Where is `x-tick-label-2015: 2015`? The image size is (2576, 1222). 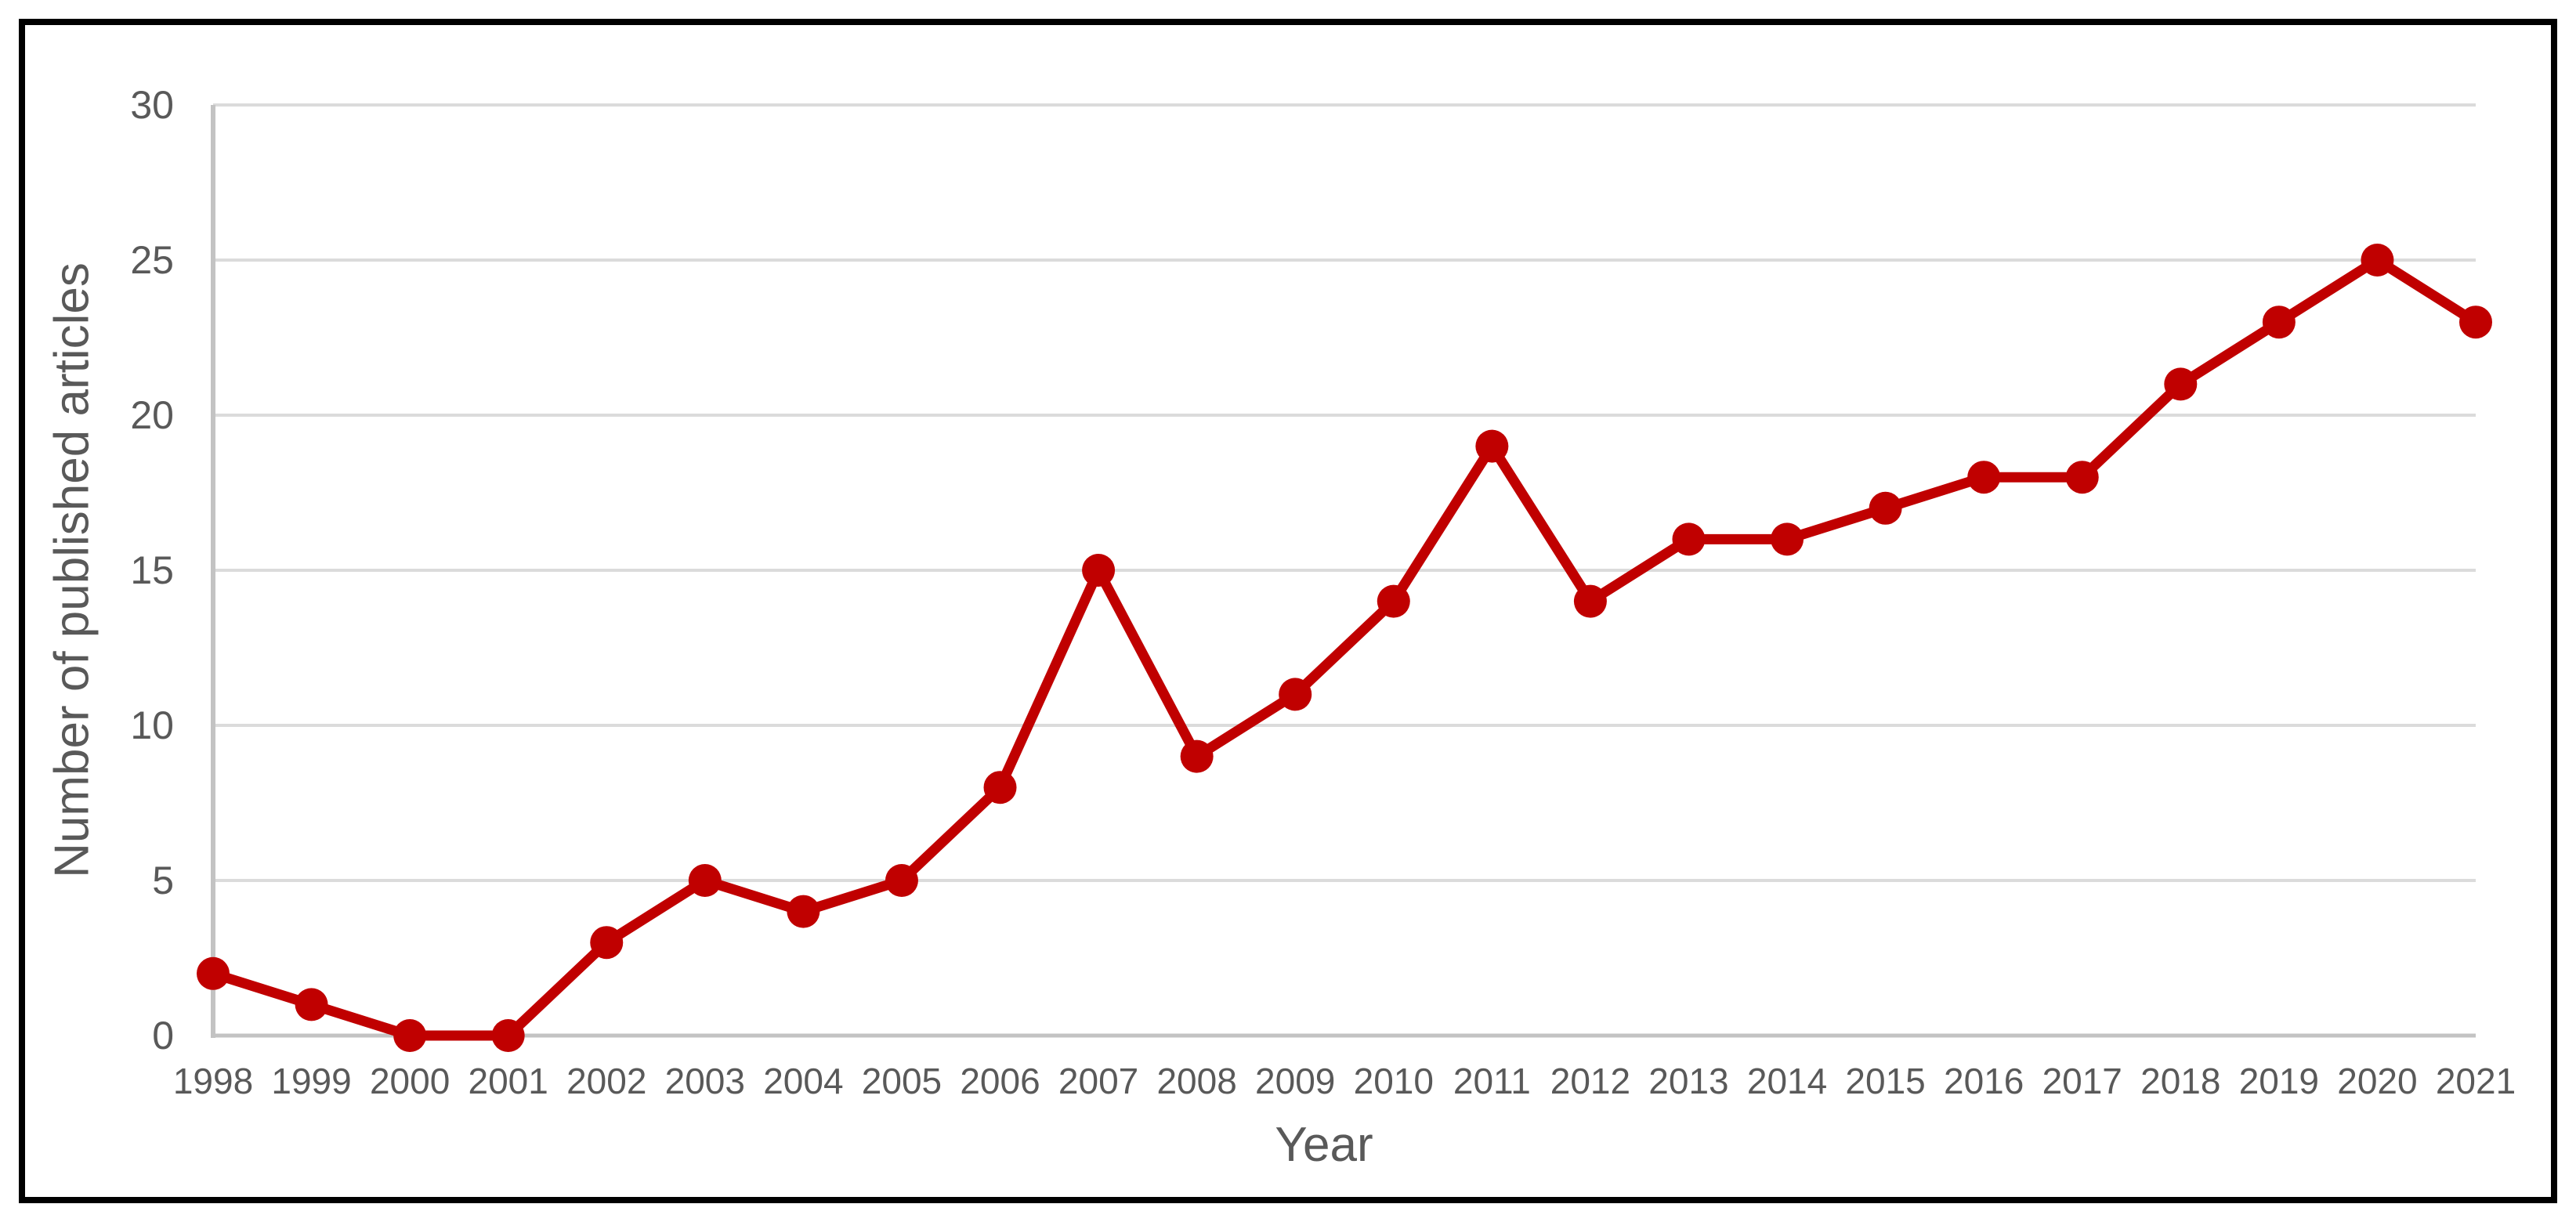 x-tick-label-2015: 2015 is located at coordinates (1885, 1081).